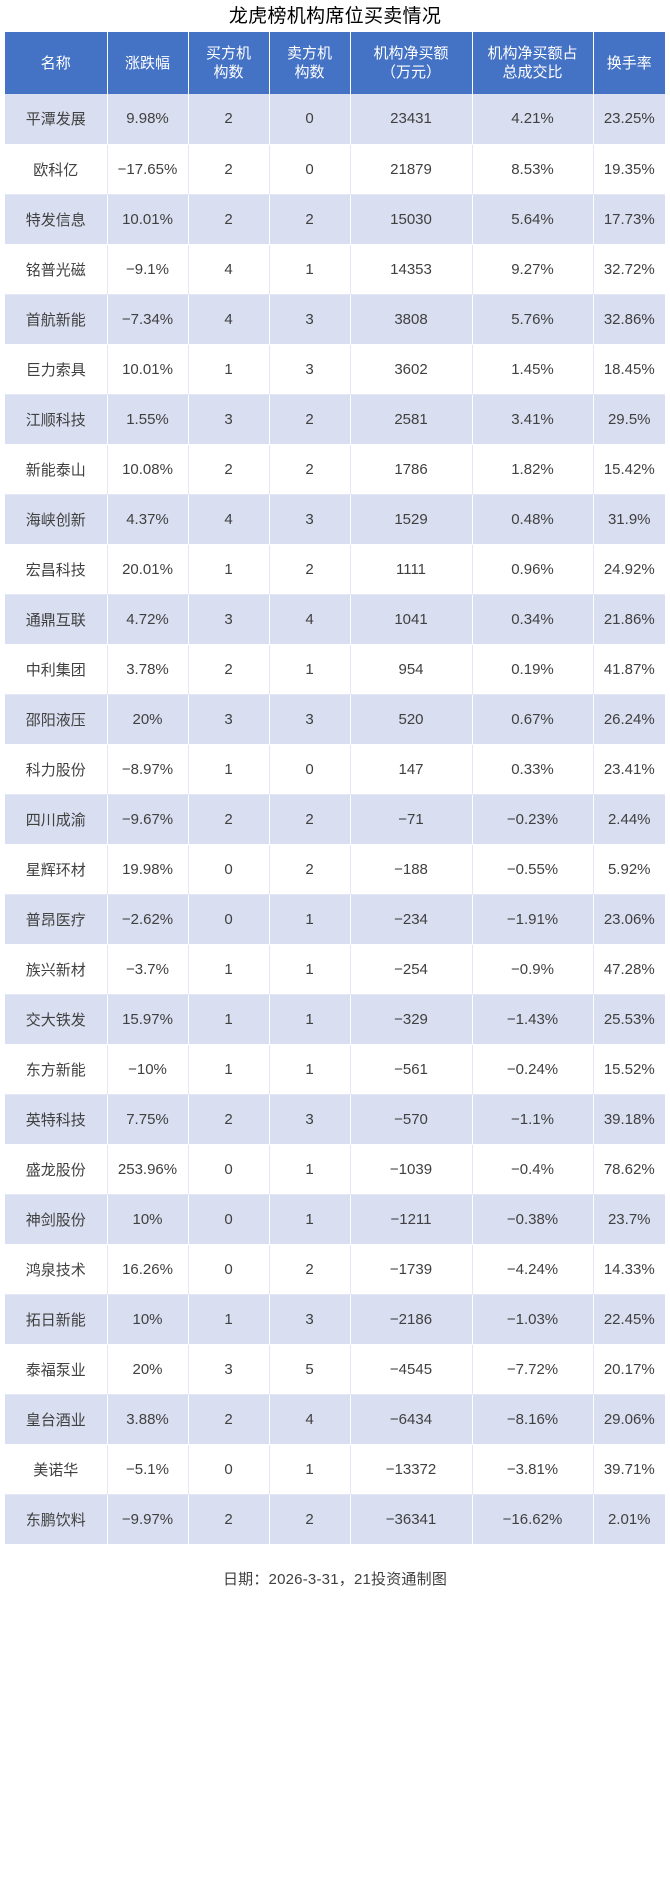 The height and width of the screenshot is (1900, 670). What do you see at coordinates (148, 1269) in the screenshot?
I see `cell-chg: 16.26%` at bounding box center [148, 1269].